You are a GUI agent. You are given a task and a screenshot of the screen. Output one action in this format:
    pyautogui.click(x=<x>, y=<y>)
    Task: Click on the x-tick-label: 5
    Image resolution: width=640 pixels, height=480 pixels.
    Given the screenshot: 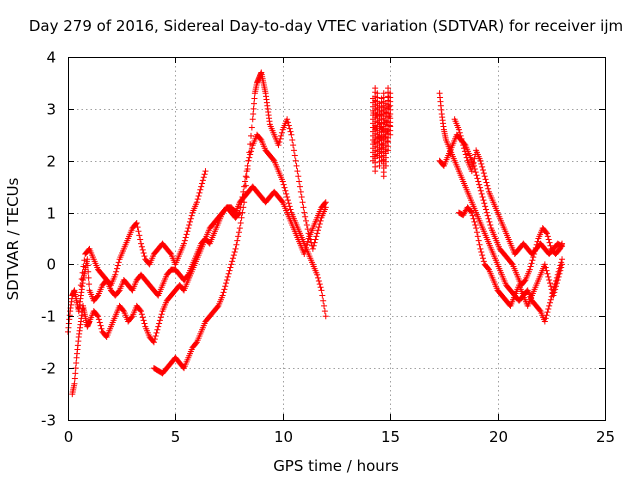 What is the action you would take?
    pyautogui.click(x=176, y=437)
    